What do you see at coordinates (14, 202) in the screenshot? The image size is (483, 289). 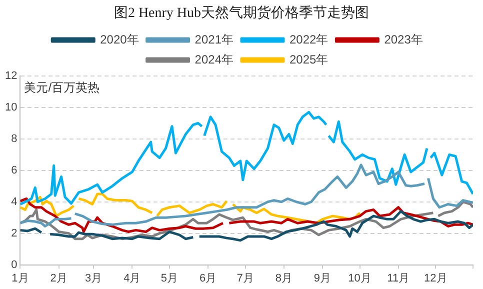 I see `y-tick-label: 4` at bounding box center [14, 202].